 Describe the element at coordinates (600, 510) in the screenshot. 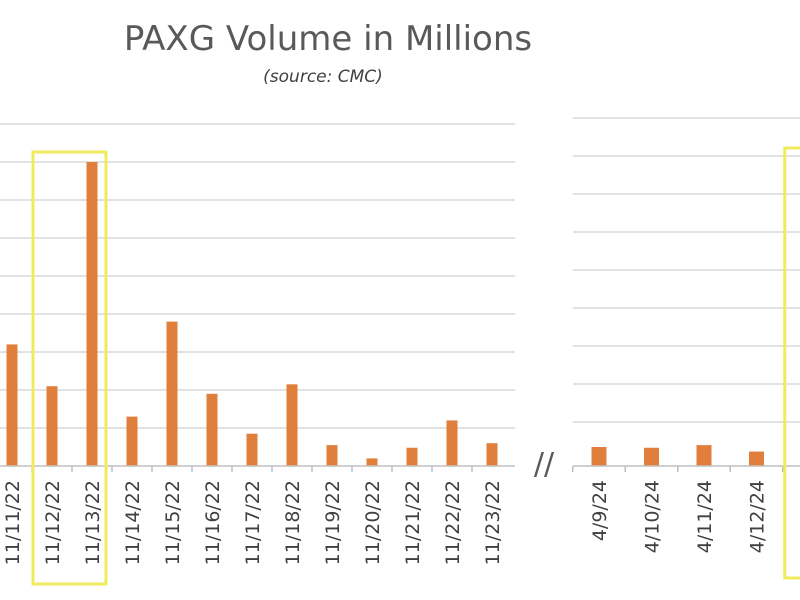

I see `x-tick-label: 4/9/24` at that location.